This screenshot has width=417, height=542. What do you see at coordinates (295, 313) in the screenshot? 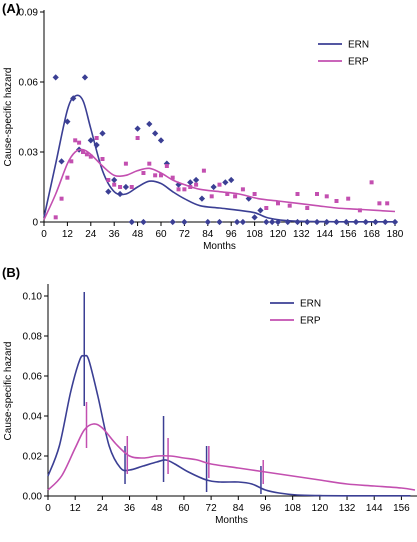
I see `legend: ERN ERP` at bounding box center [295, 313].